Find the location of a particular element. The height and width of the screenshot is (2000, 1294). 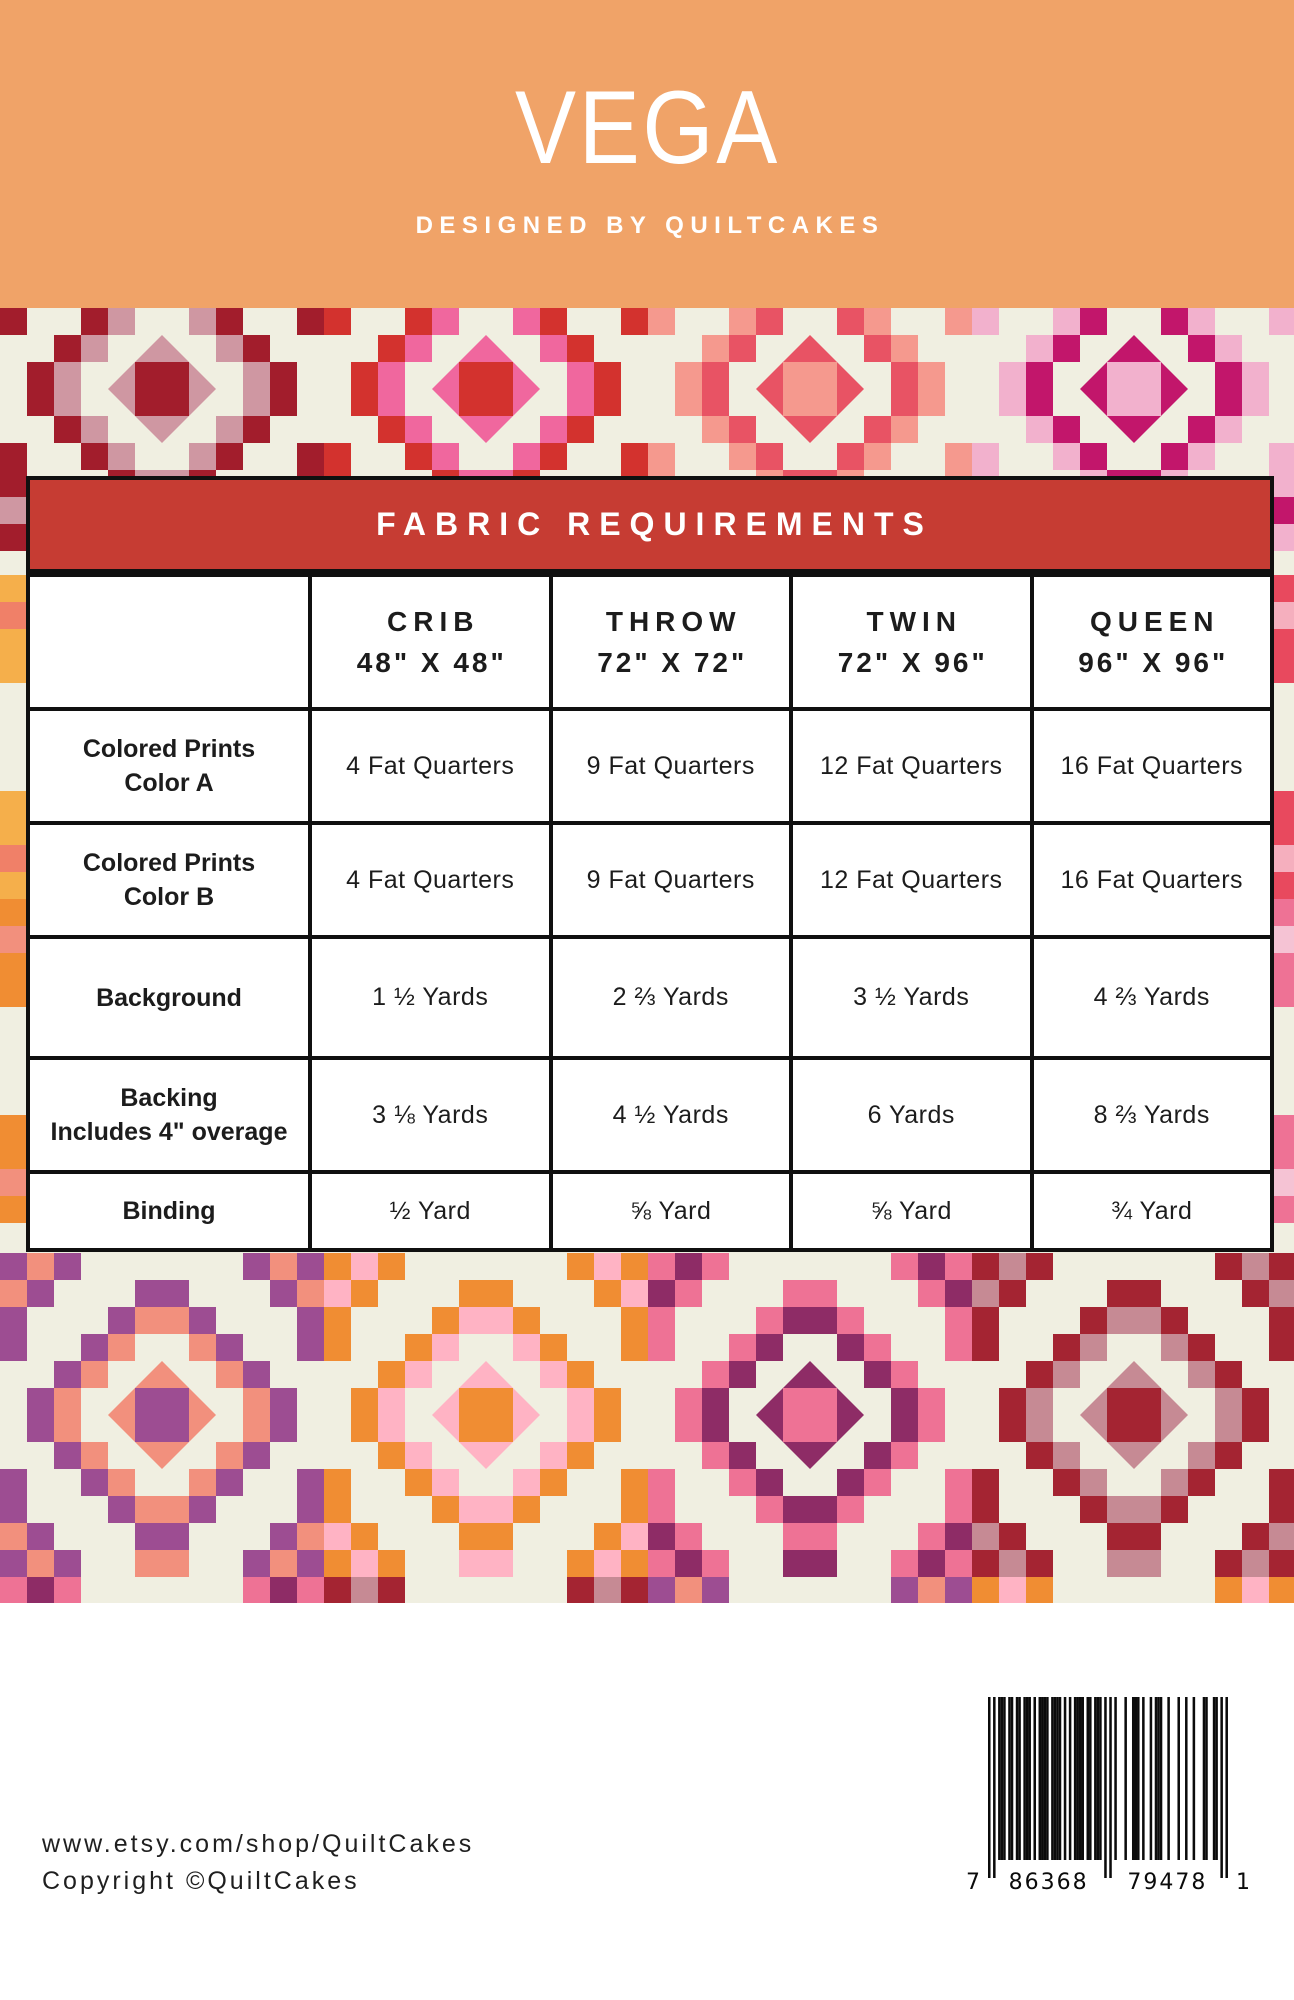

yardage-value: 3 ½ Yards is located at coordinates (911, 997).